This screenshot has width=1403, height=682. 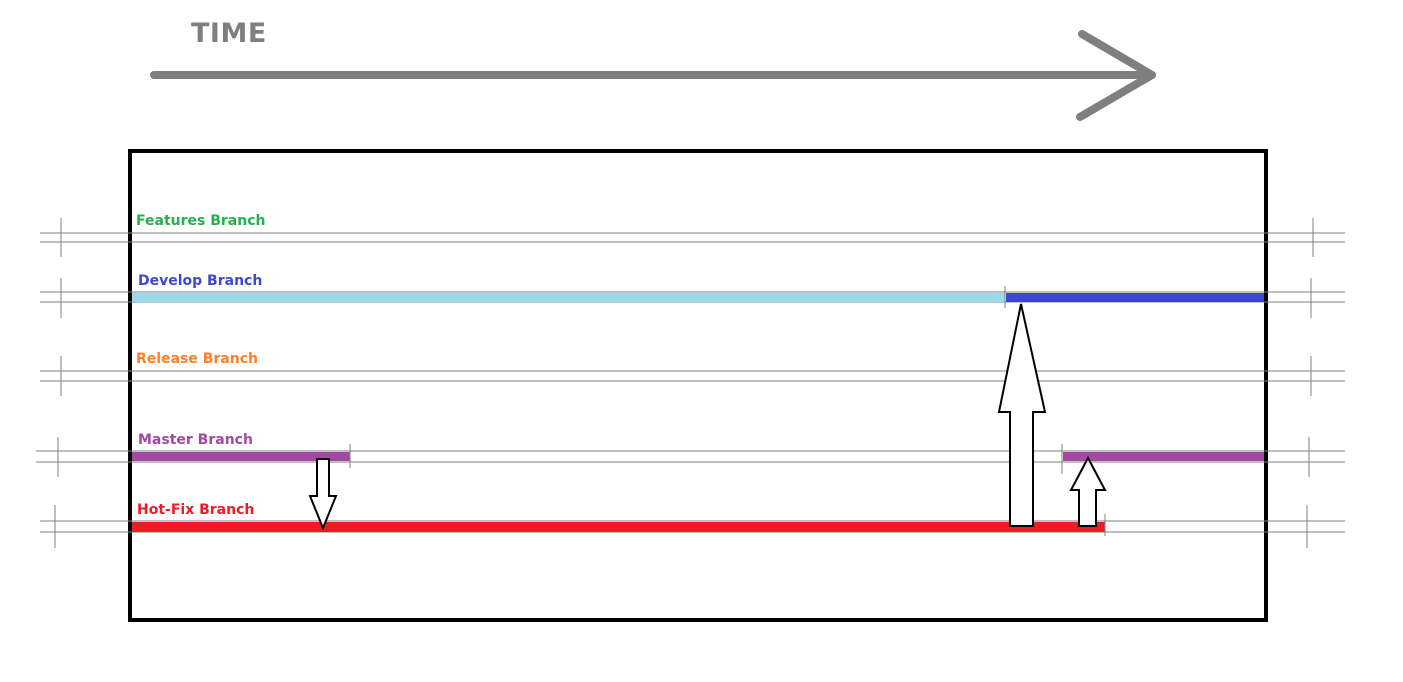 What do you see at coordinates (196, 510) in the screenshot?
I see `hotfix-branch-label: Hot-Fix Branch` at bounding box center [196, 510].